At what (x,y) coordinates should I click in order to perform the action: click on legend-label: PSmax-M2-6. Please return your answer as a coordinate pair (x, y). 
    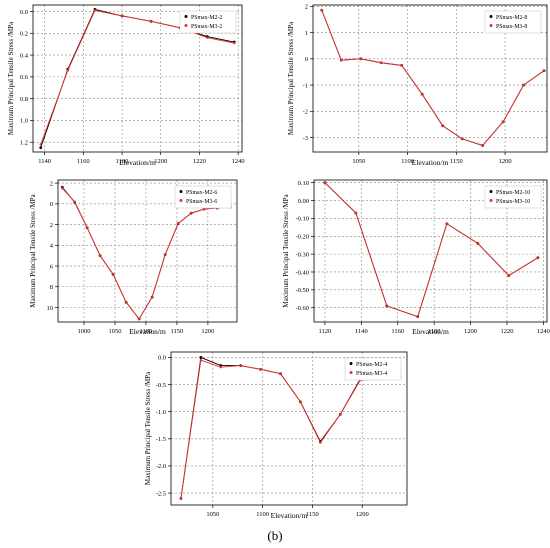
    Looking at the image, I should click on (201, 193).